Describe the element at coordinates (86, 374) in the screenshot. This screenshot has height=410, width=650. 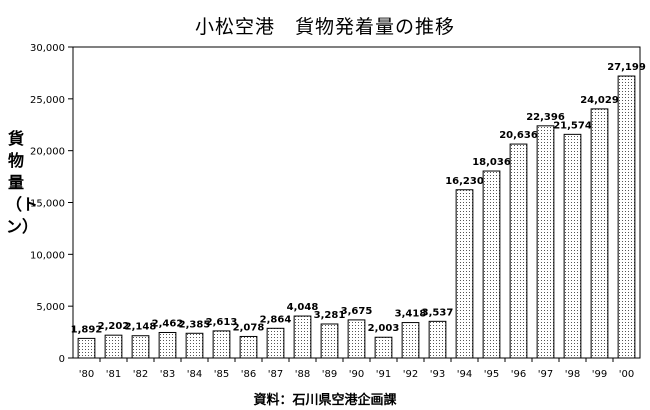
I see `x-tick-label: '80` at that location.